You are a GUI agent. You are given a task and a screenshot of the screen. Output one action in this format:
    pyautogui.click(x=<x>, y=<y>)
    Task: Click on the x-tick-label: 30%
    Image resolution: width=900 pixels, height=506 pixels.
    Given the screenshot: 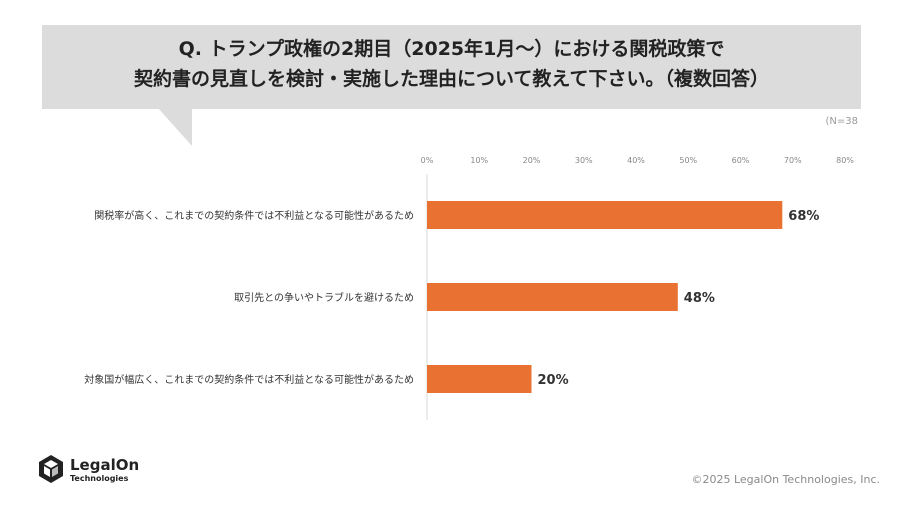 What is the action you would take?
    pyautogui.click(x=584, y=160)
    